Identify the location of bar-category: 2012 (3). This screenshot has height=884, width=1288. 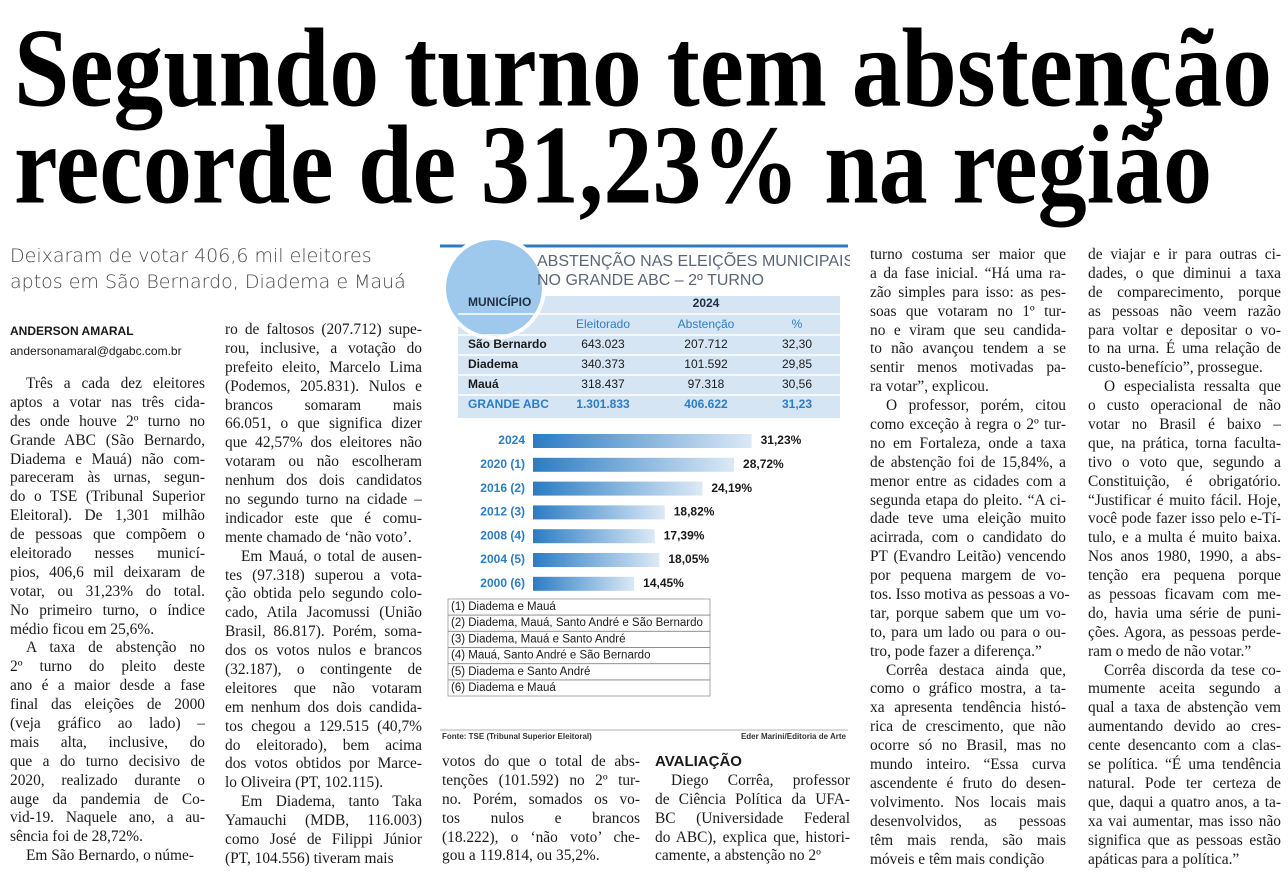
(502, 512).